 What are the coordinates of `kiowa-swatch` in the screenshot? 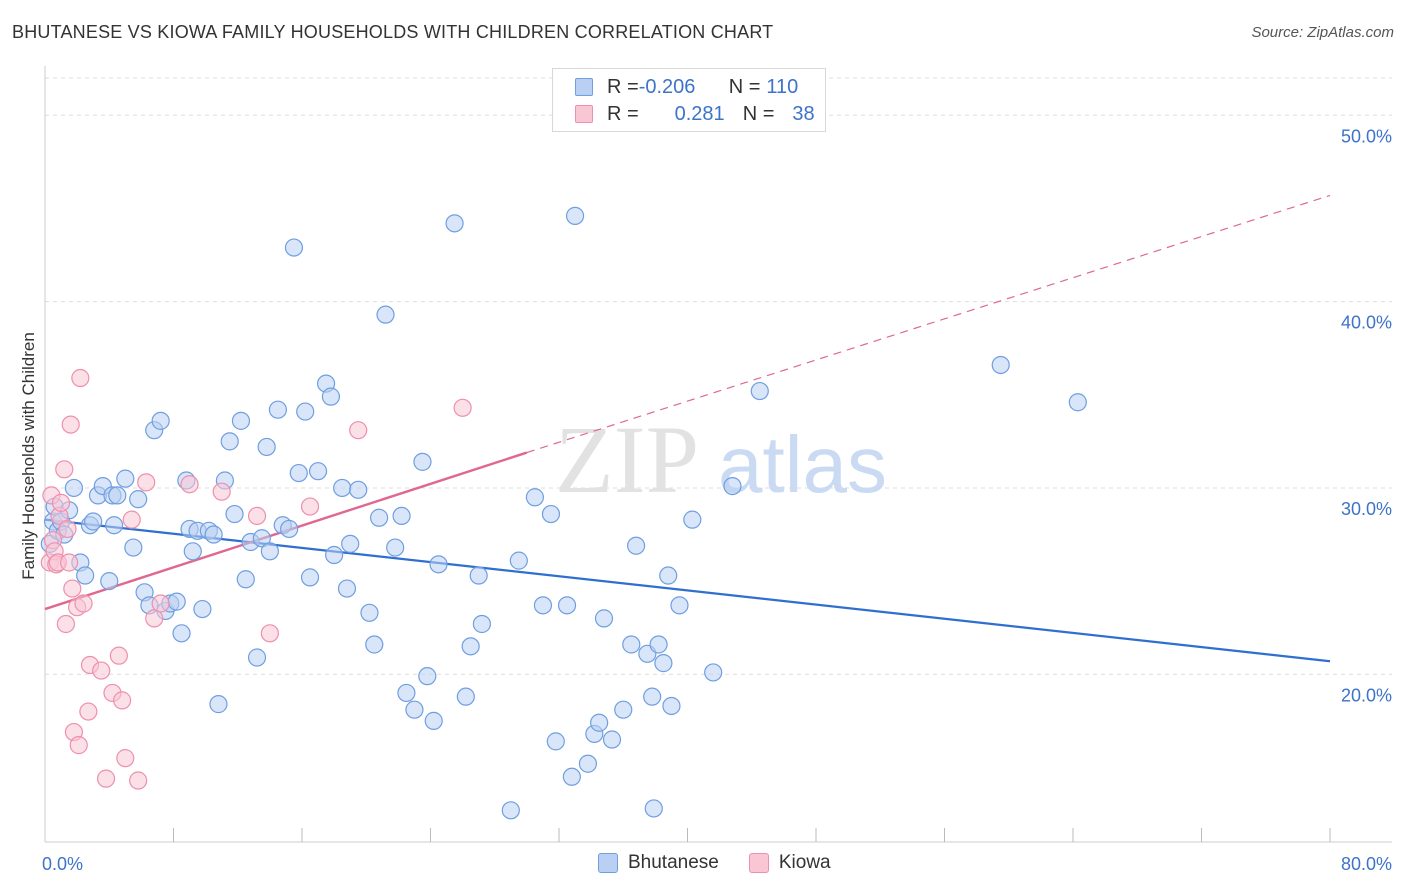 It's located at (584, 114).